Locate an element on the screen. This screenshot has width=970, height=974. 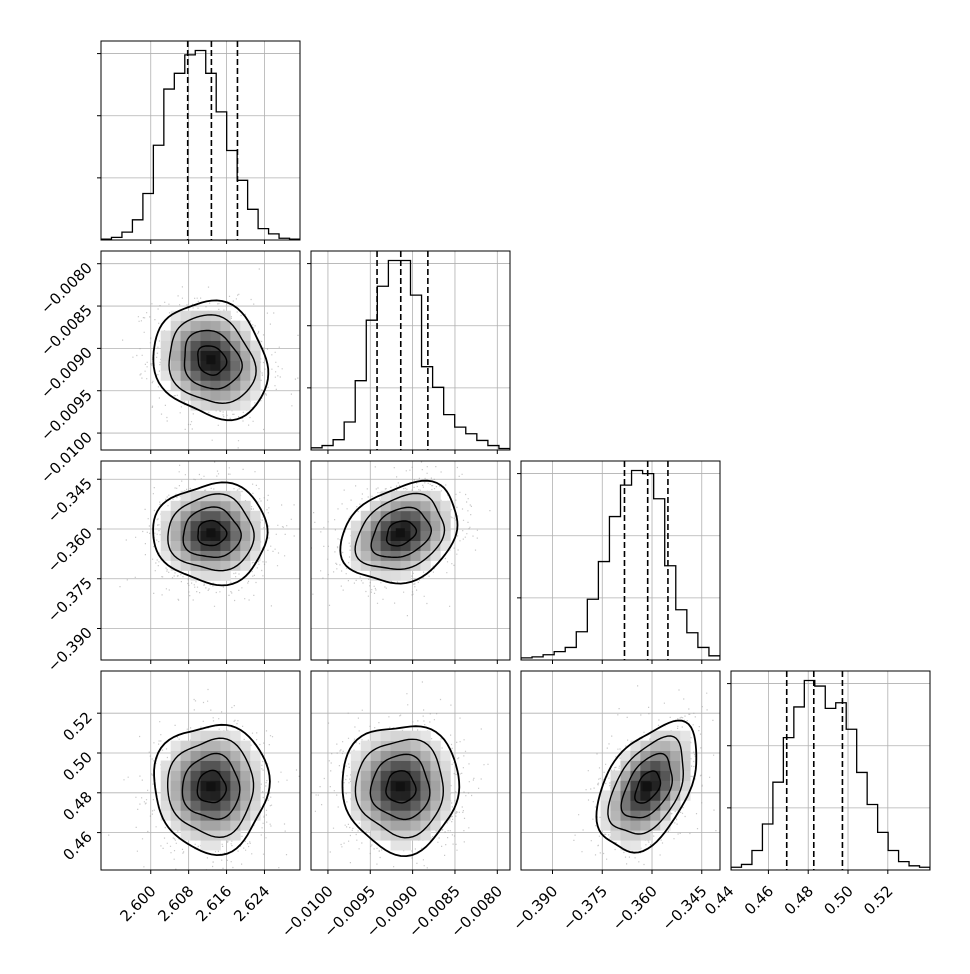
y-tick-label: 0.52 is located at coordinates (77, 726).